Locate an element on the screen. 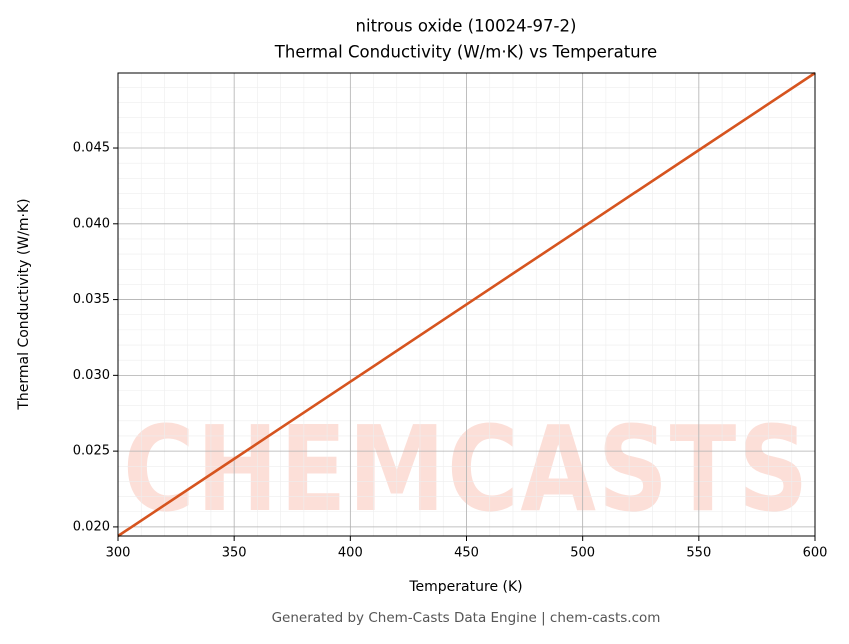 The height and width of the screenshot is (644, 849). y-tick-label: 0.020 is located at coordinates (91, 526).